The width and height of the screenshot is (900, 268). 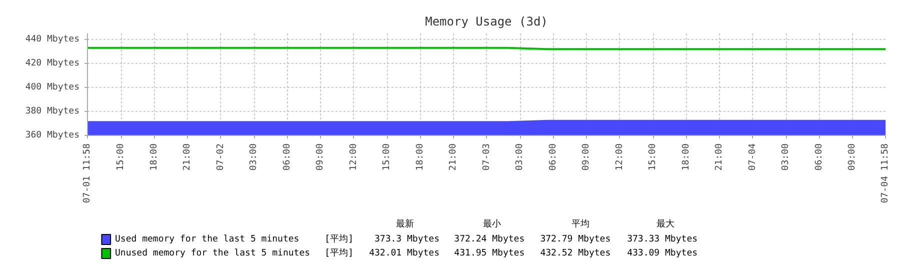 What do you see at coordinates (405, 224) in the screenshot?
I see `text: 最新` at bounding box center [405, 224].